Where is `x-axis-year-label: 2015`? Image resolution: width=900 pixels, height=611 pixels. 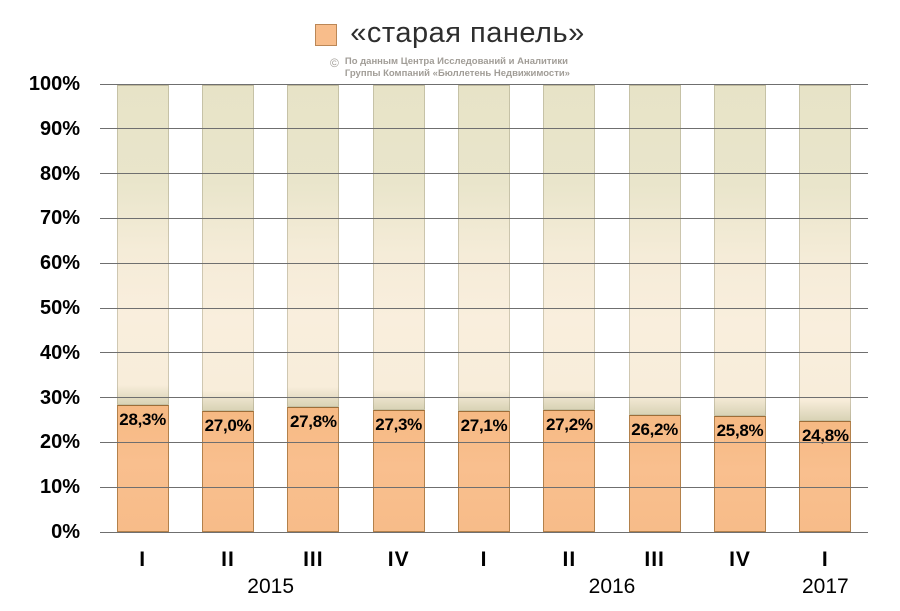 x-axis-year-label: 2015 is located at coordinates (271, 586).